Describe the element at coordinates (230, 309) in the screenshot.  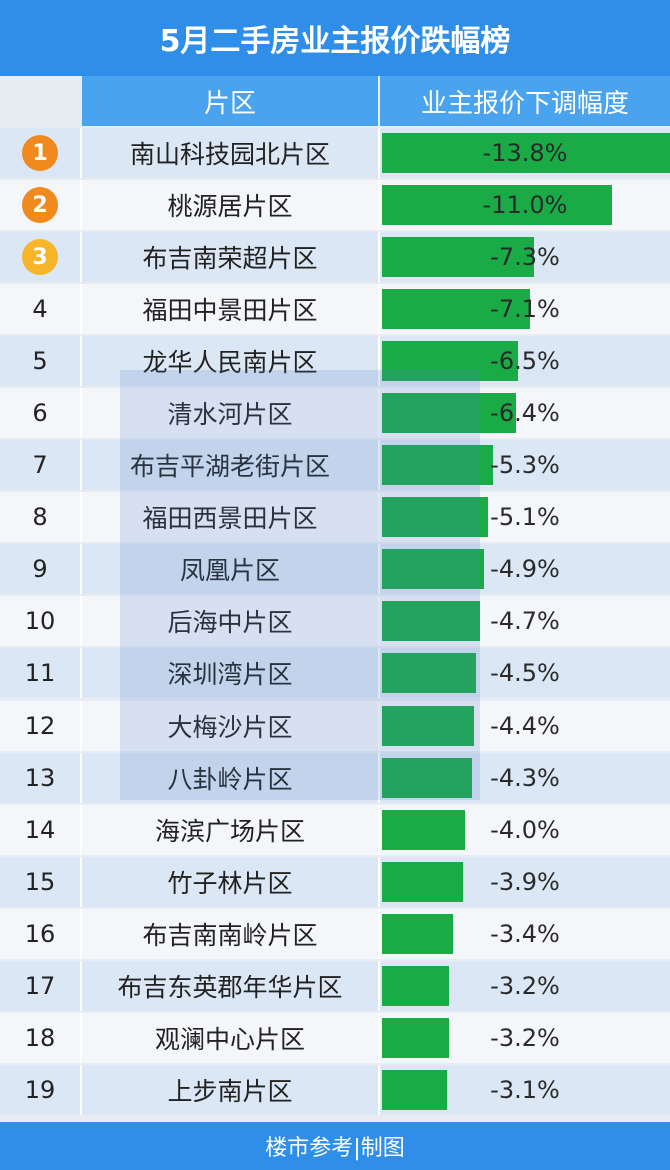
I see `area-name: 福田中景田片区` at that location.